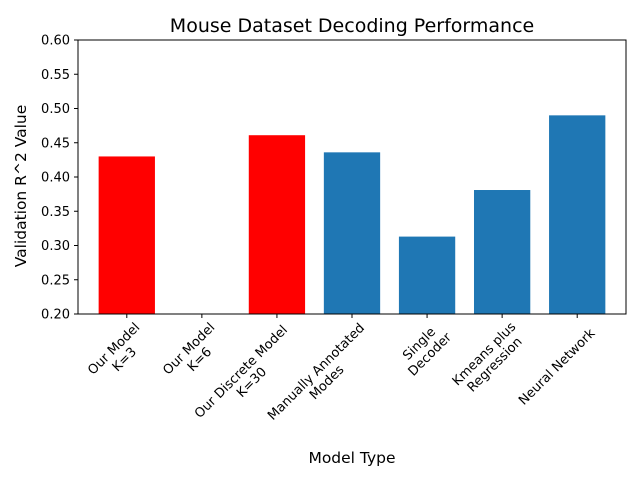 The width and height of the screenshot is (640, 480). Describe the element at coordinates (55, 109) in the screenshot. I see `y-tick-label: 0.50` at that location.